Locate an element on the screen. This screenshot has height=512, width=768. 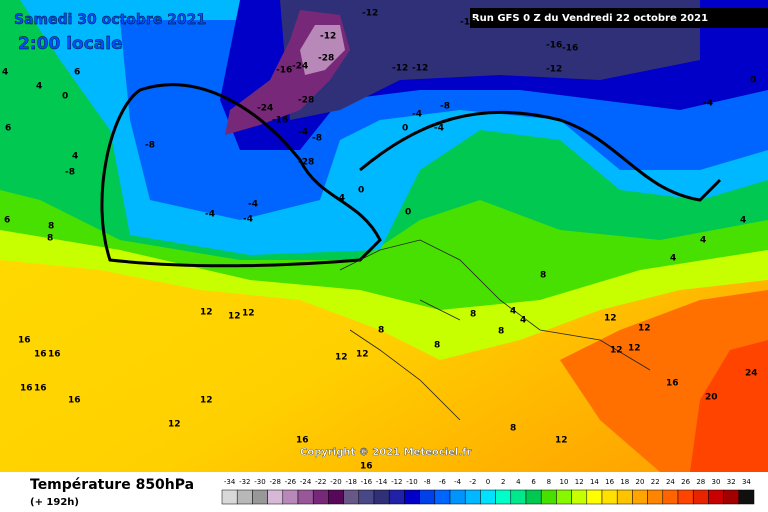
scale-label: 24 is located at coordinates (670, 482).